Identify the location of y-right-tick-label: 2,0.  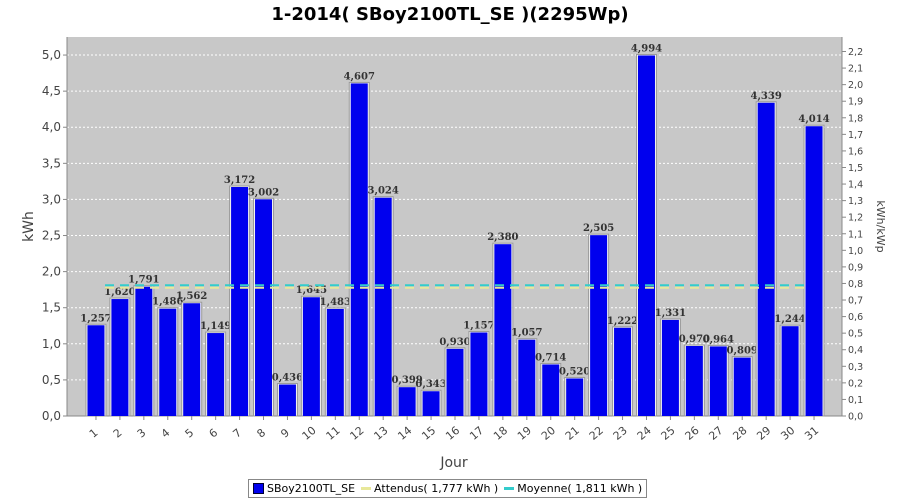
(855, 85).